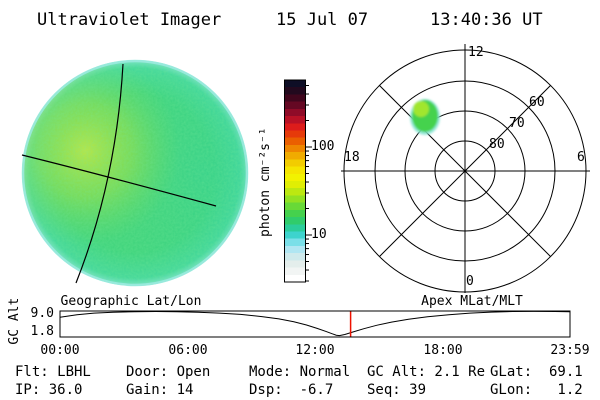 The height and width of the screenshot is (400, 600). What do you see at coordinates (295, 181) in the screenshot?
I see `colorbar-gradient-bar` at bounding box center [295, 181].